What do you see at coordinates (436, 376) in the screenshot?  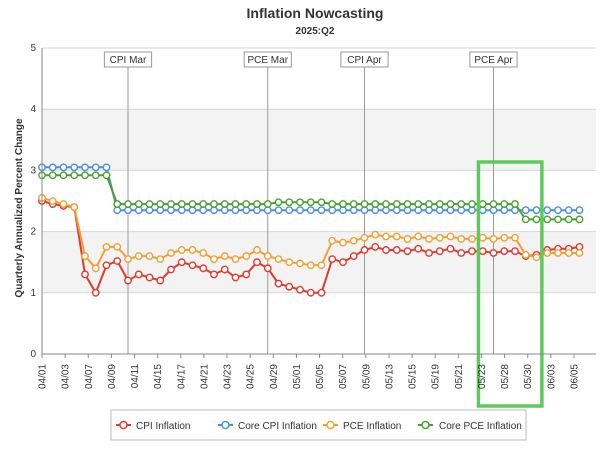 I see `x-tick-label: 05/19` at bounding box center [436, 376].